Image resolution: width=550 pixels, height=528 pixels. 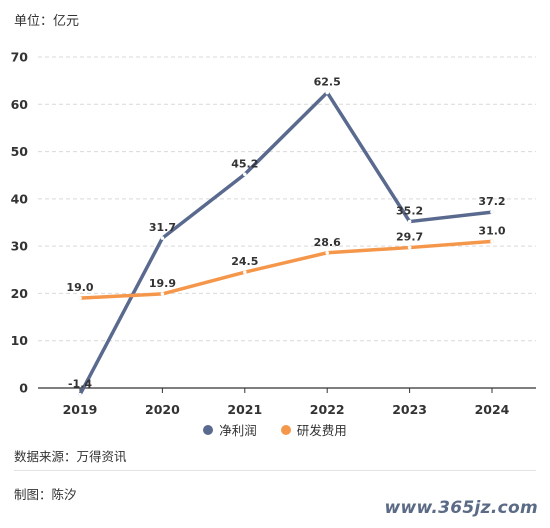 What do you see at coordinates (162, 283) in the screenshot?
I see `data-label: 19.9` at bounding box center [162, 283].